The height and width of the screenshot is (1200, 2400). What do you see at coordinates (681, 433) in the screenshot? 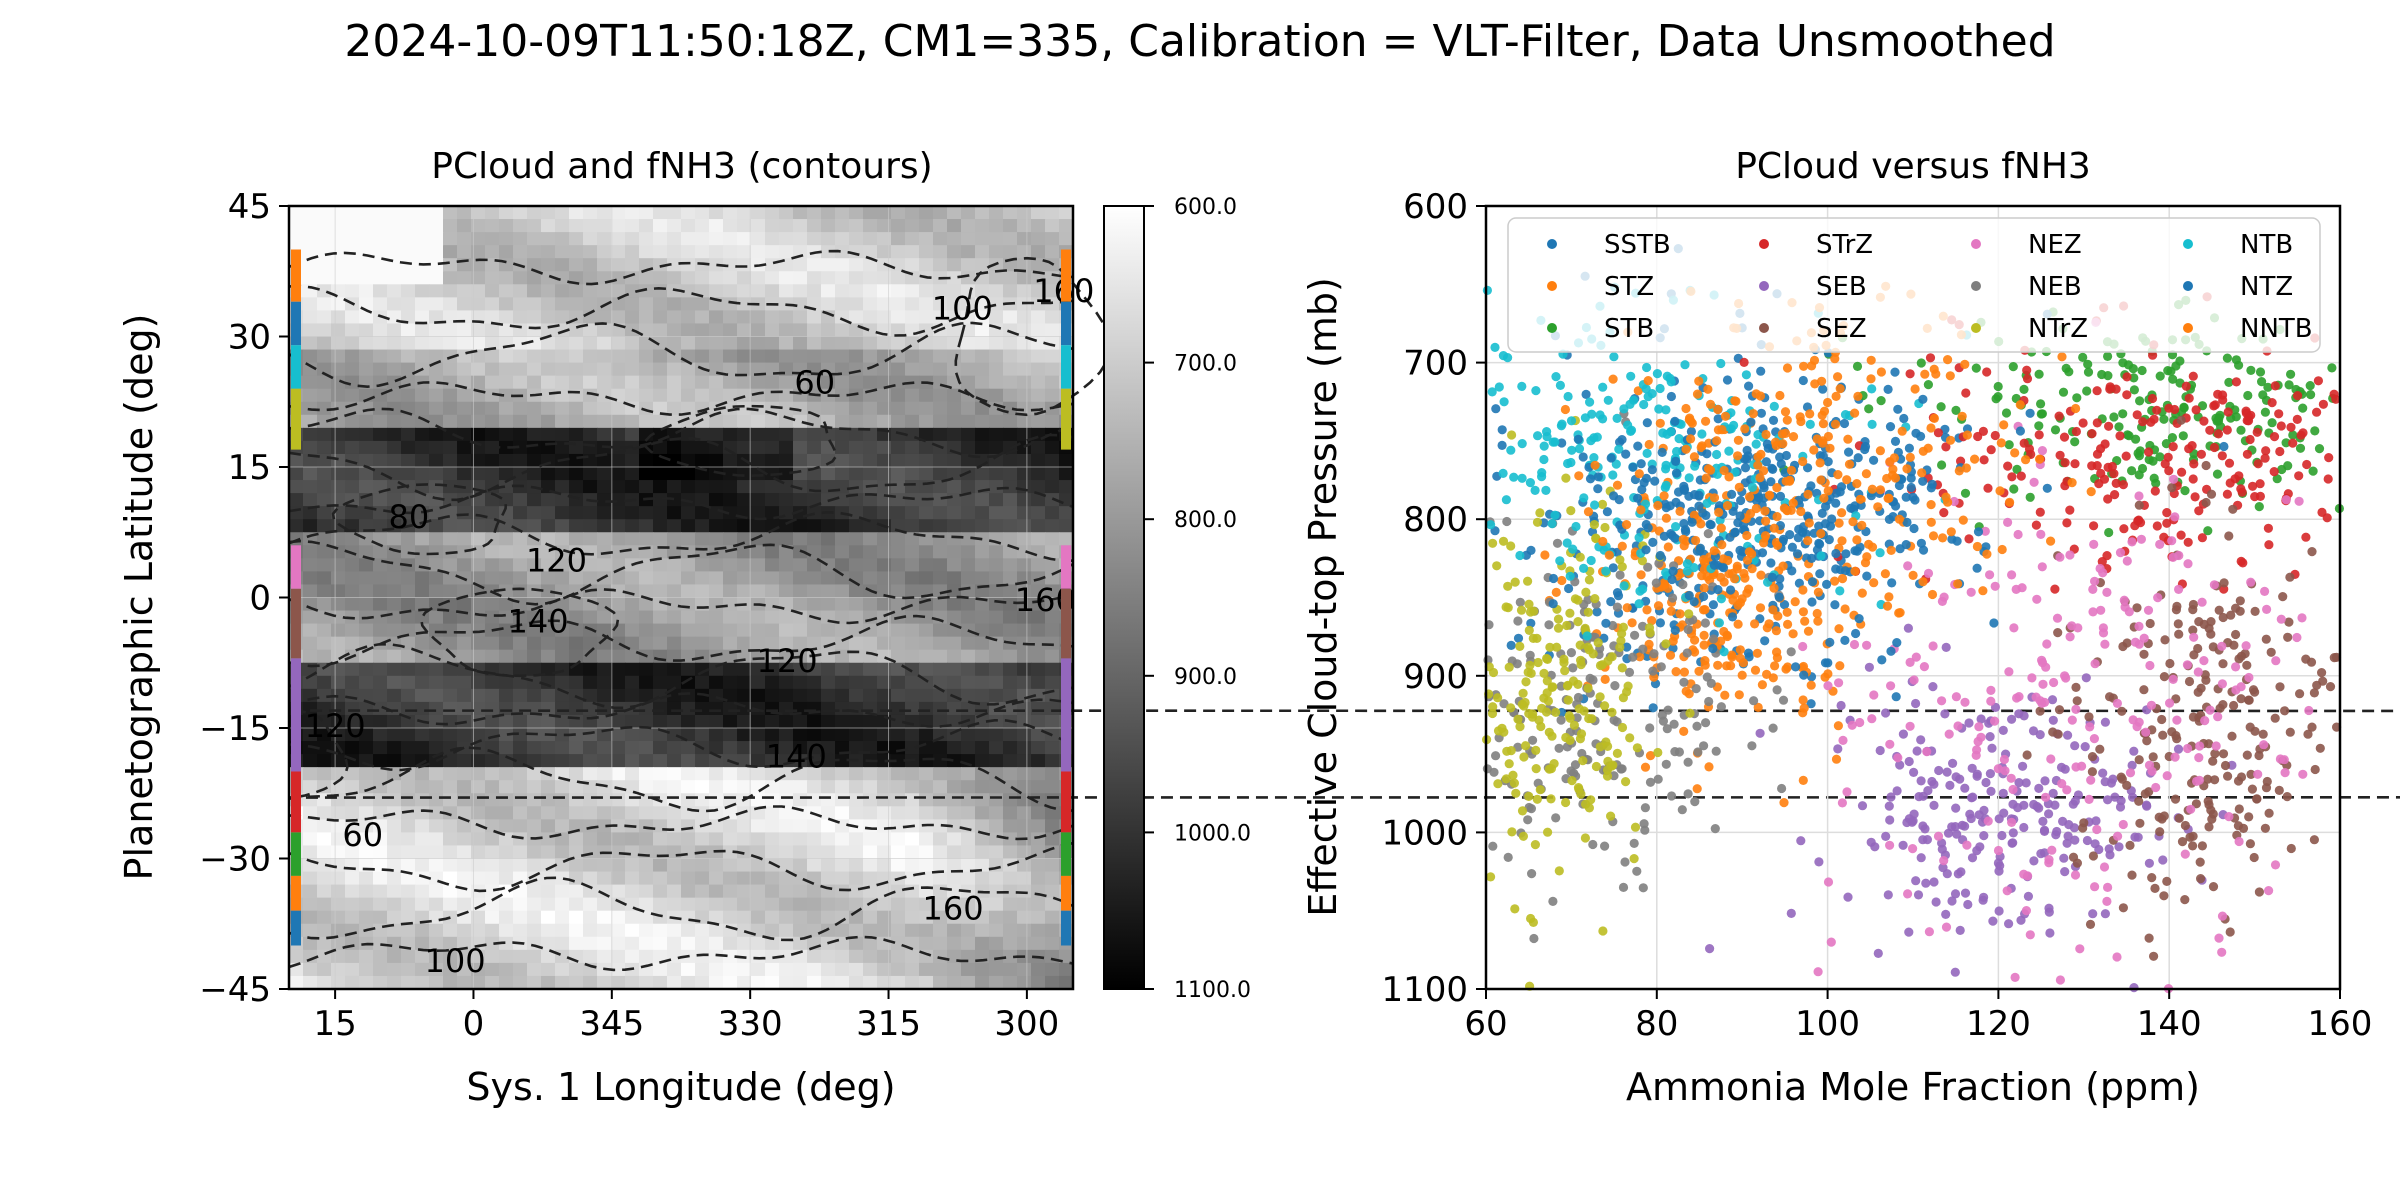
I see `contour-line` at bounding box center [681, 433].